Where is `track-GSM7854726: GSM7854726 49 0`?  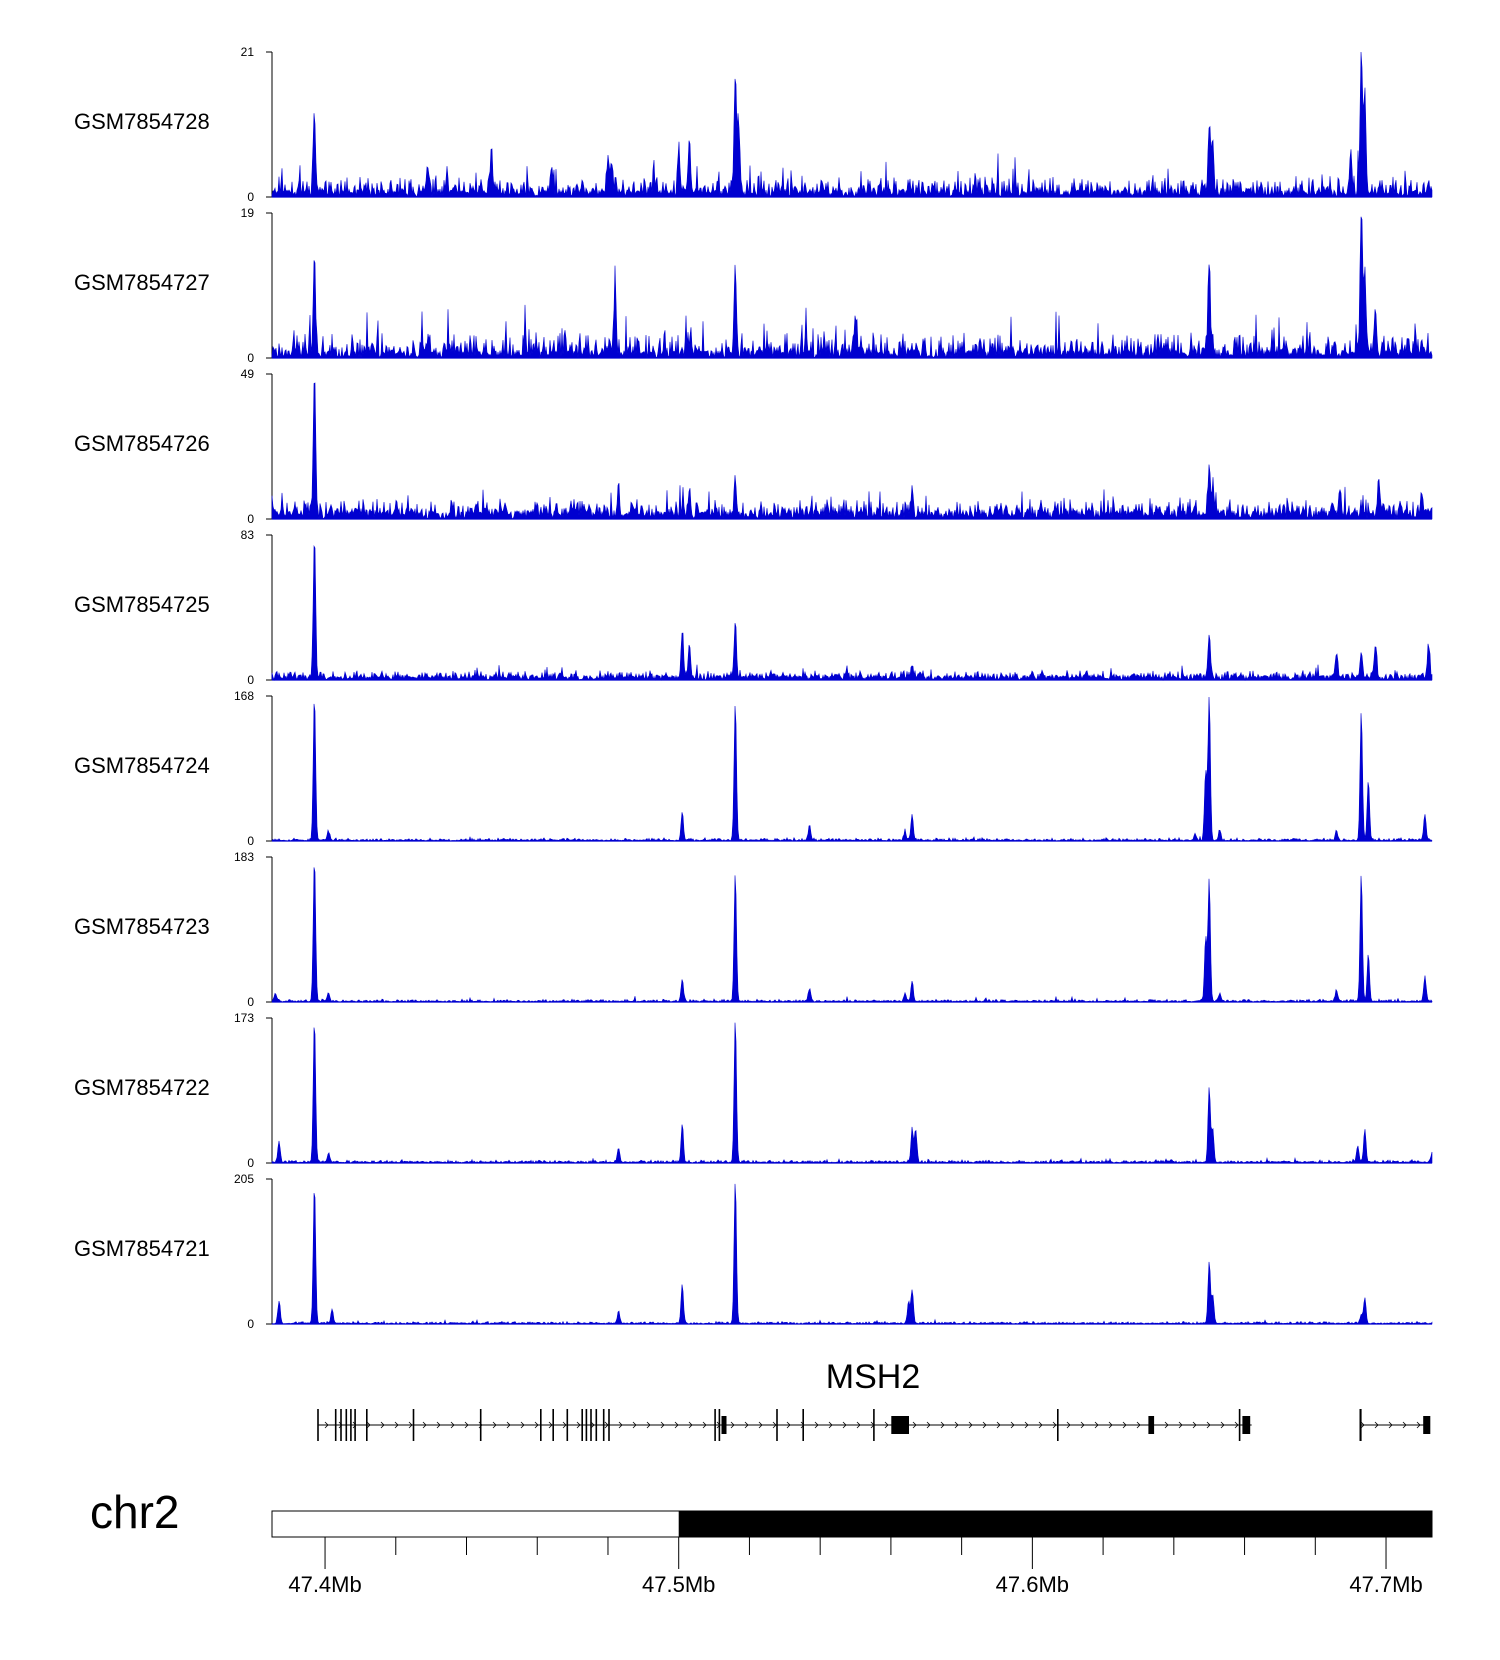 track-GSM7854726: GSM7854726 49 0 is located at coordinates (753, 446).